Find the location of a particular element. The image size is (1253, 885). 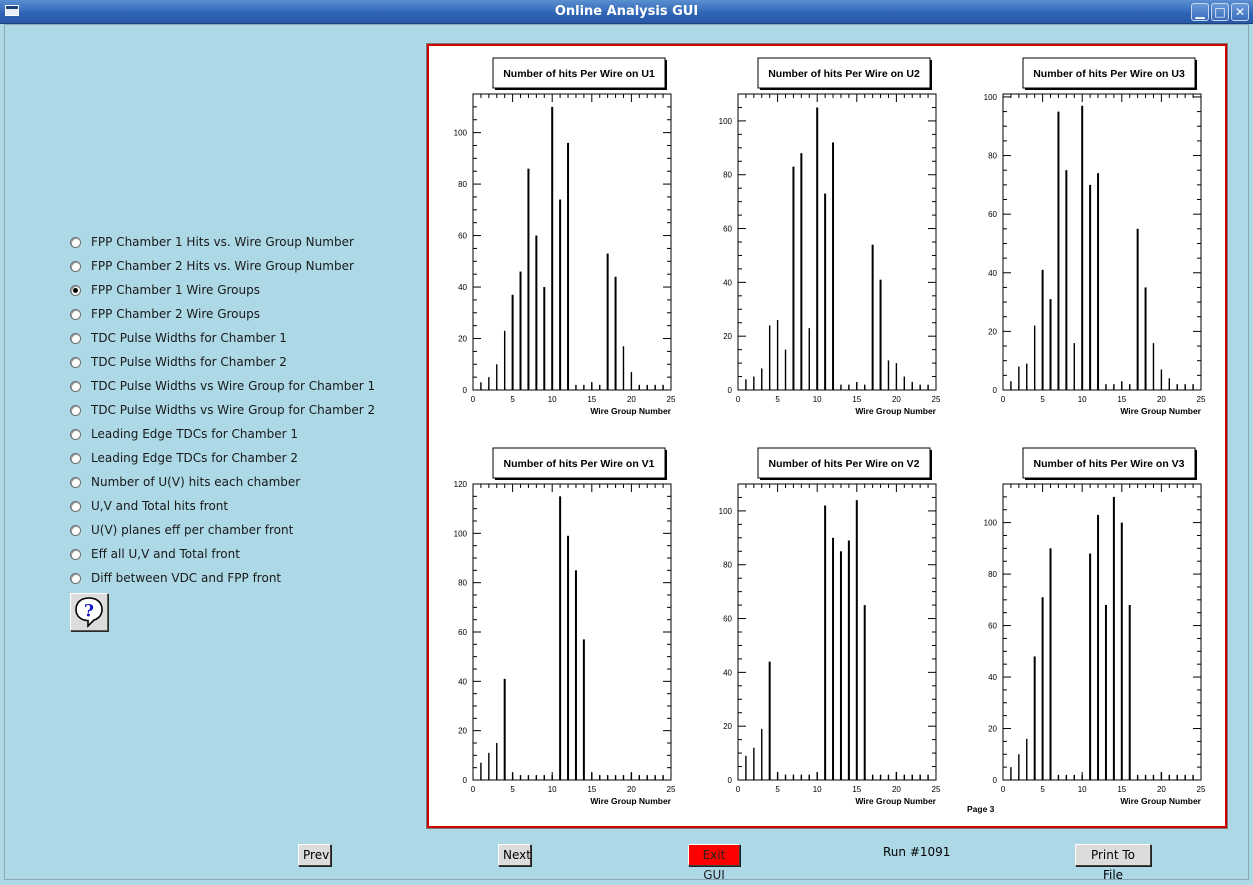

help-button: ? is located at coordinates (89, 612).